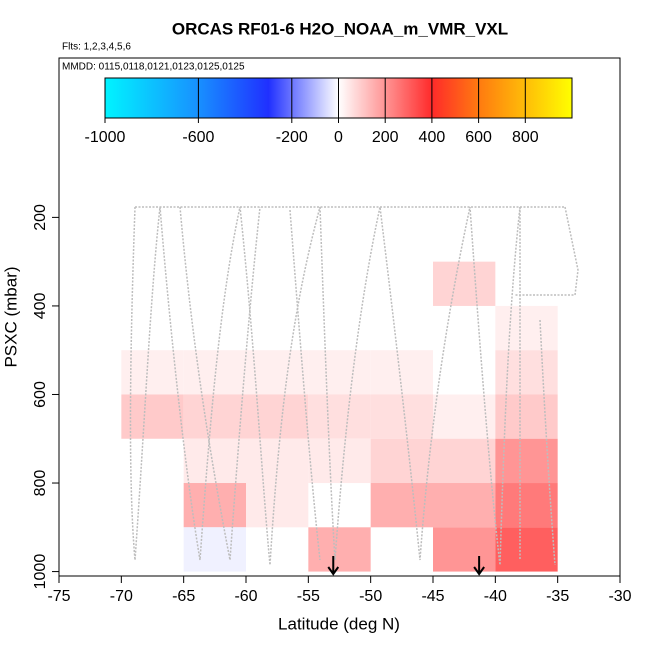 This screenshot has width=650, height=650. What do you see at coordinates (525, 137) in the screenshot?
I see `colorbar-tick-label: 800` at bounding box center [525, 137].